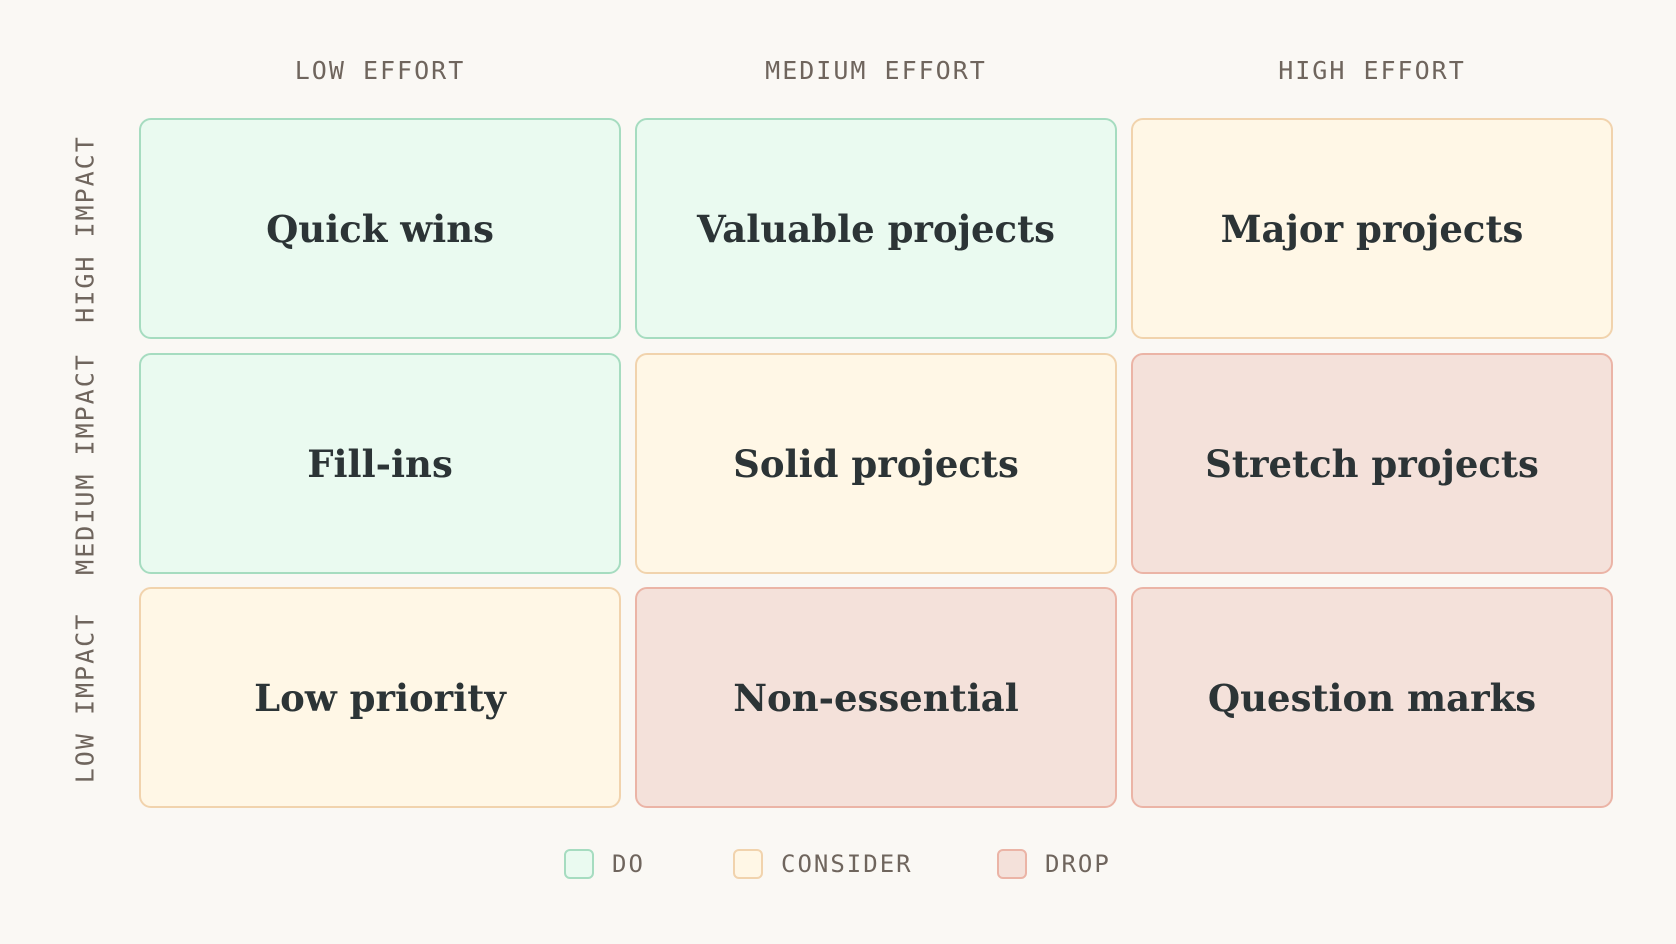  Describe the element at coordinates (1012, 864) in the screenshot. I see `legend-swatch-drop` at that location.